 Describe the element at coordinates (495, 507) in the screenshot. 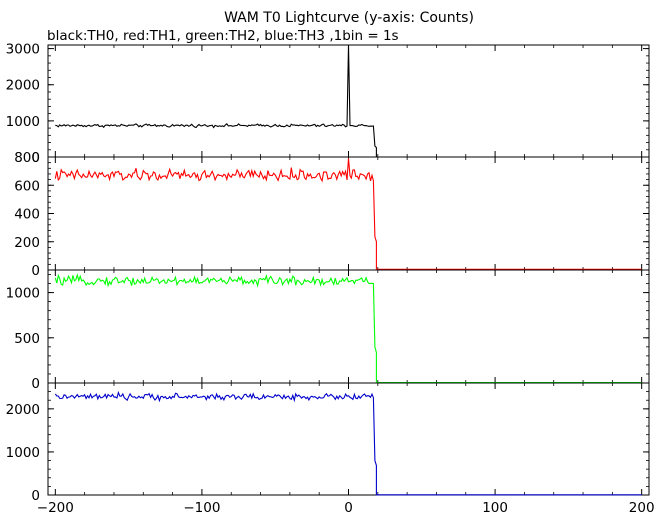

I see `x-tick-label: 100` at that location.